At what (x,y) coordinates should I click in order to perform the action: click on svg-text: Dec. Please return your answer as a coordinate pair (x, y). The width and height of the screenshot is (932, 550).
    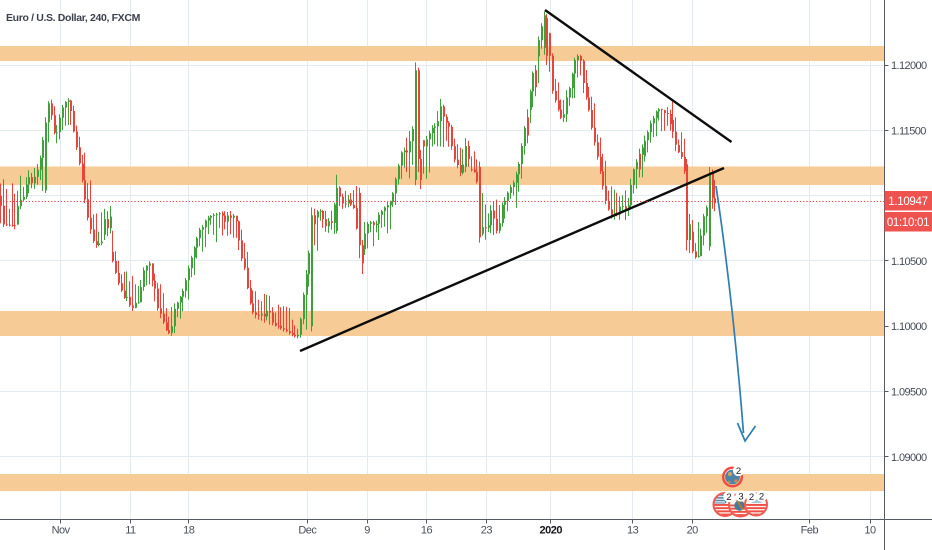
    Looking at the image, I should click on (307, 531).